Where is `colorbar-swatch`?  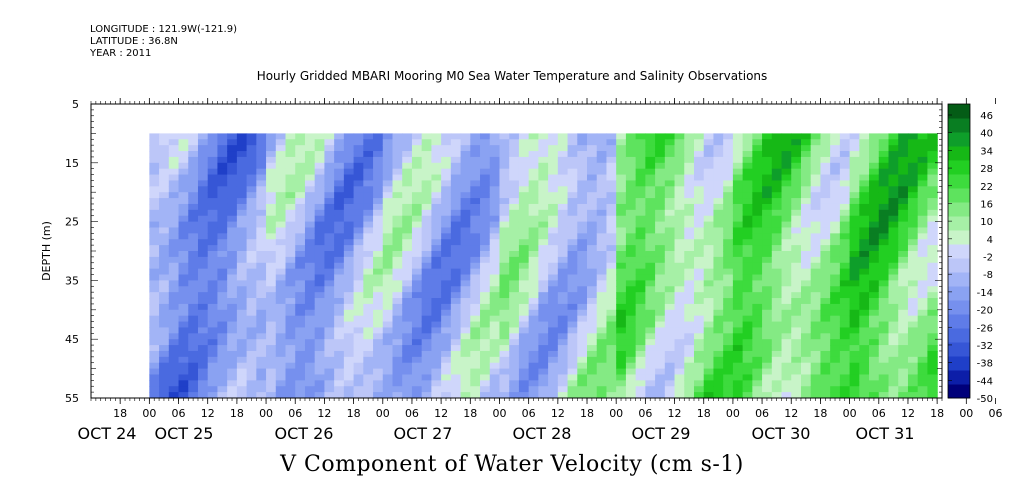 colorbar-swatch is located at coordinates (959, 195).